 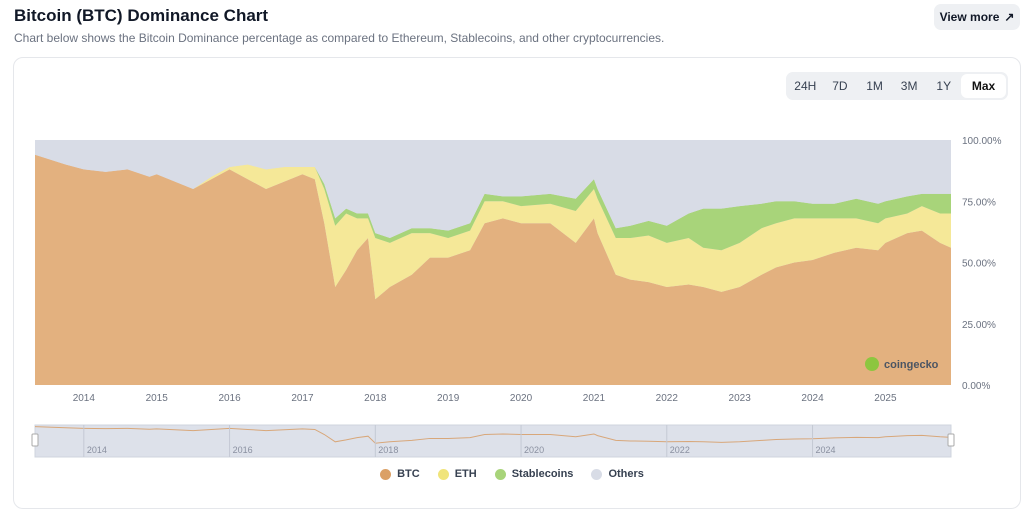 I want to click on legend-label: BTC, so click(x=408, y=474).